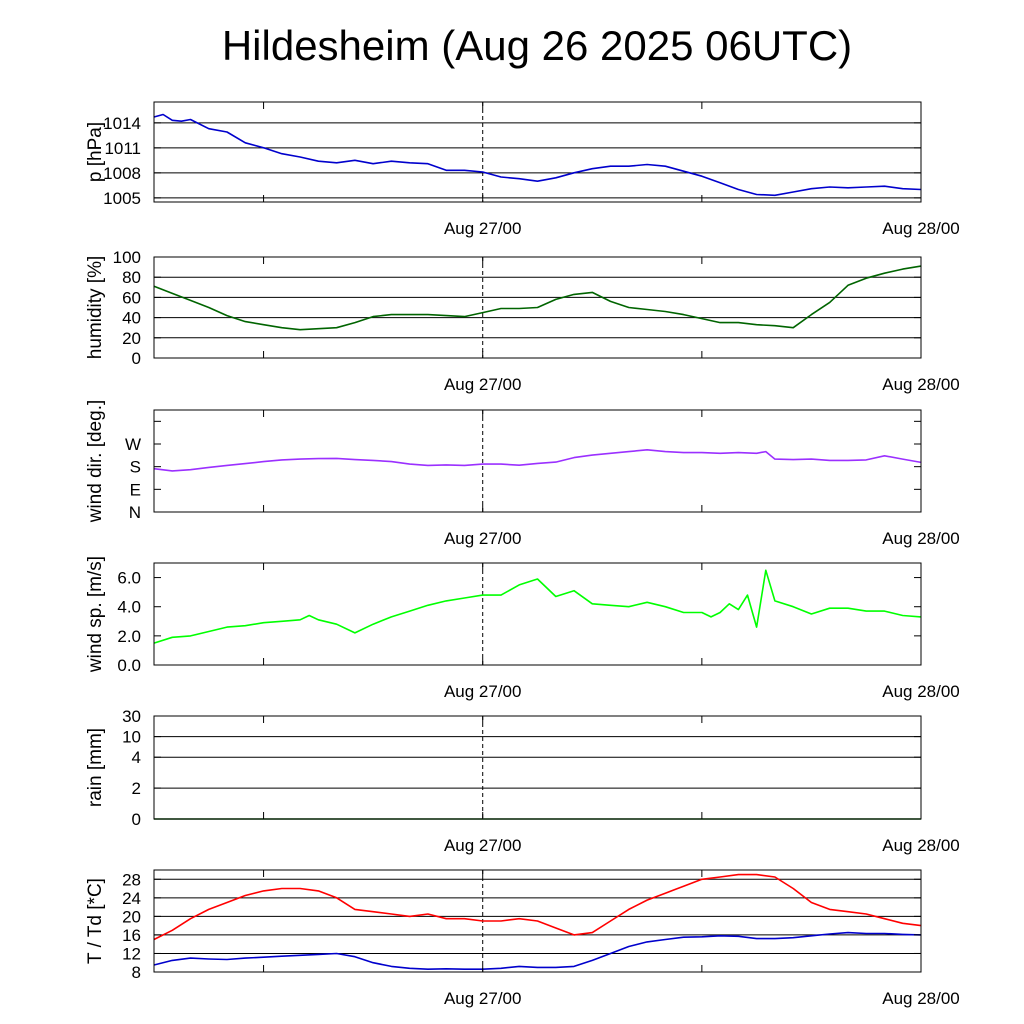 The height and width of the screenshot is (1024, 1024). Describe the element at coordinates (136, 358) in the screenshot. I see `humidity-ytick-label: 0` at that location.